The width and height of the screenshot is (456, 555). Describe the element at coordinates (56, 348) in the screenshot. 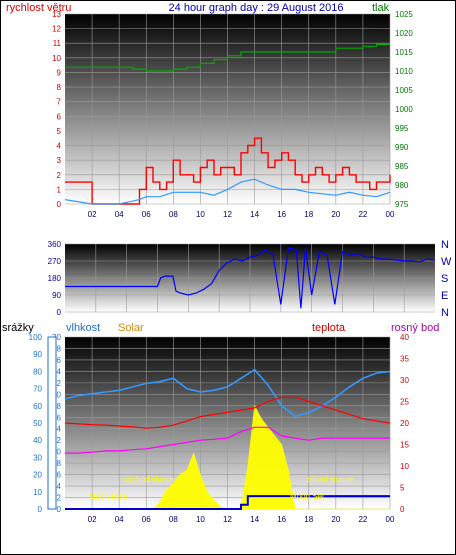

I see `humidity-tick-label: 28` at that location.